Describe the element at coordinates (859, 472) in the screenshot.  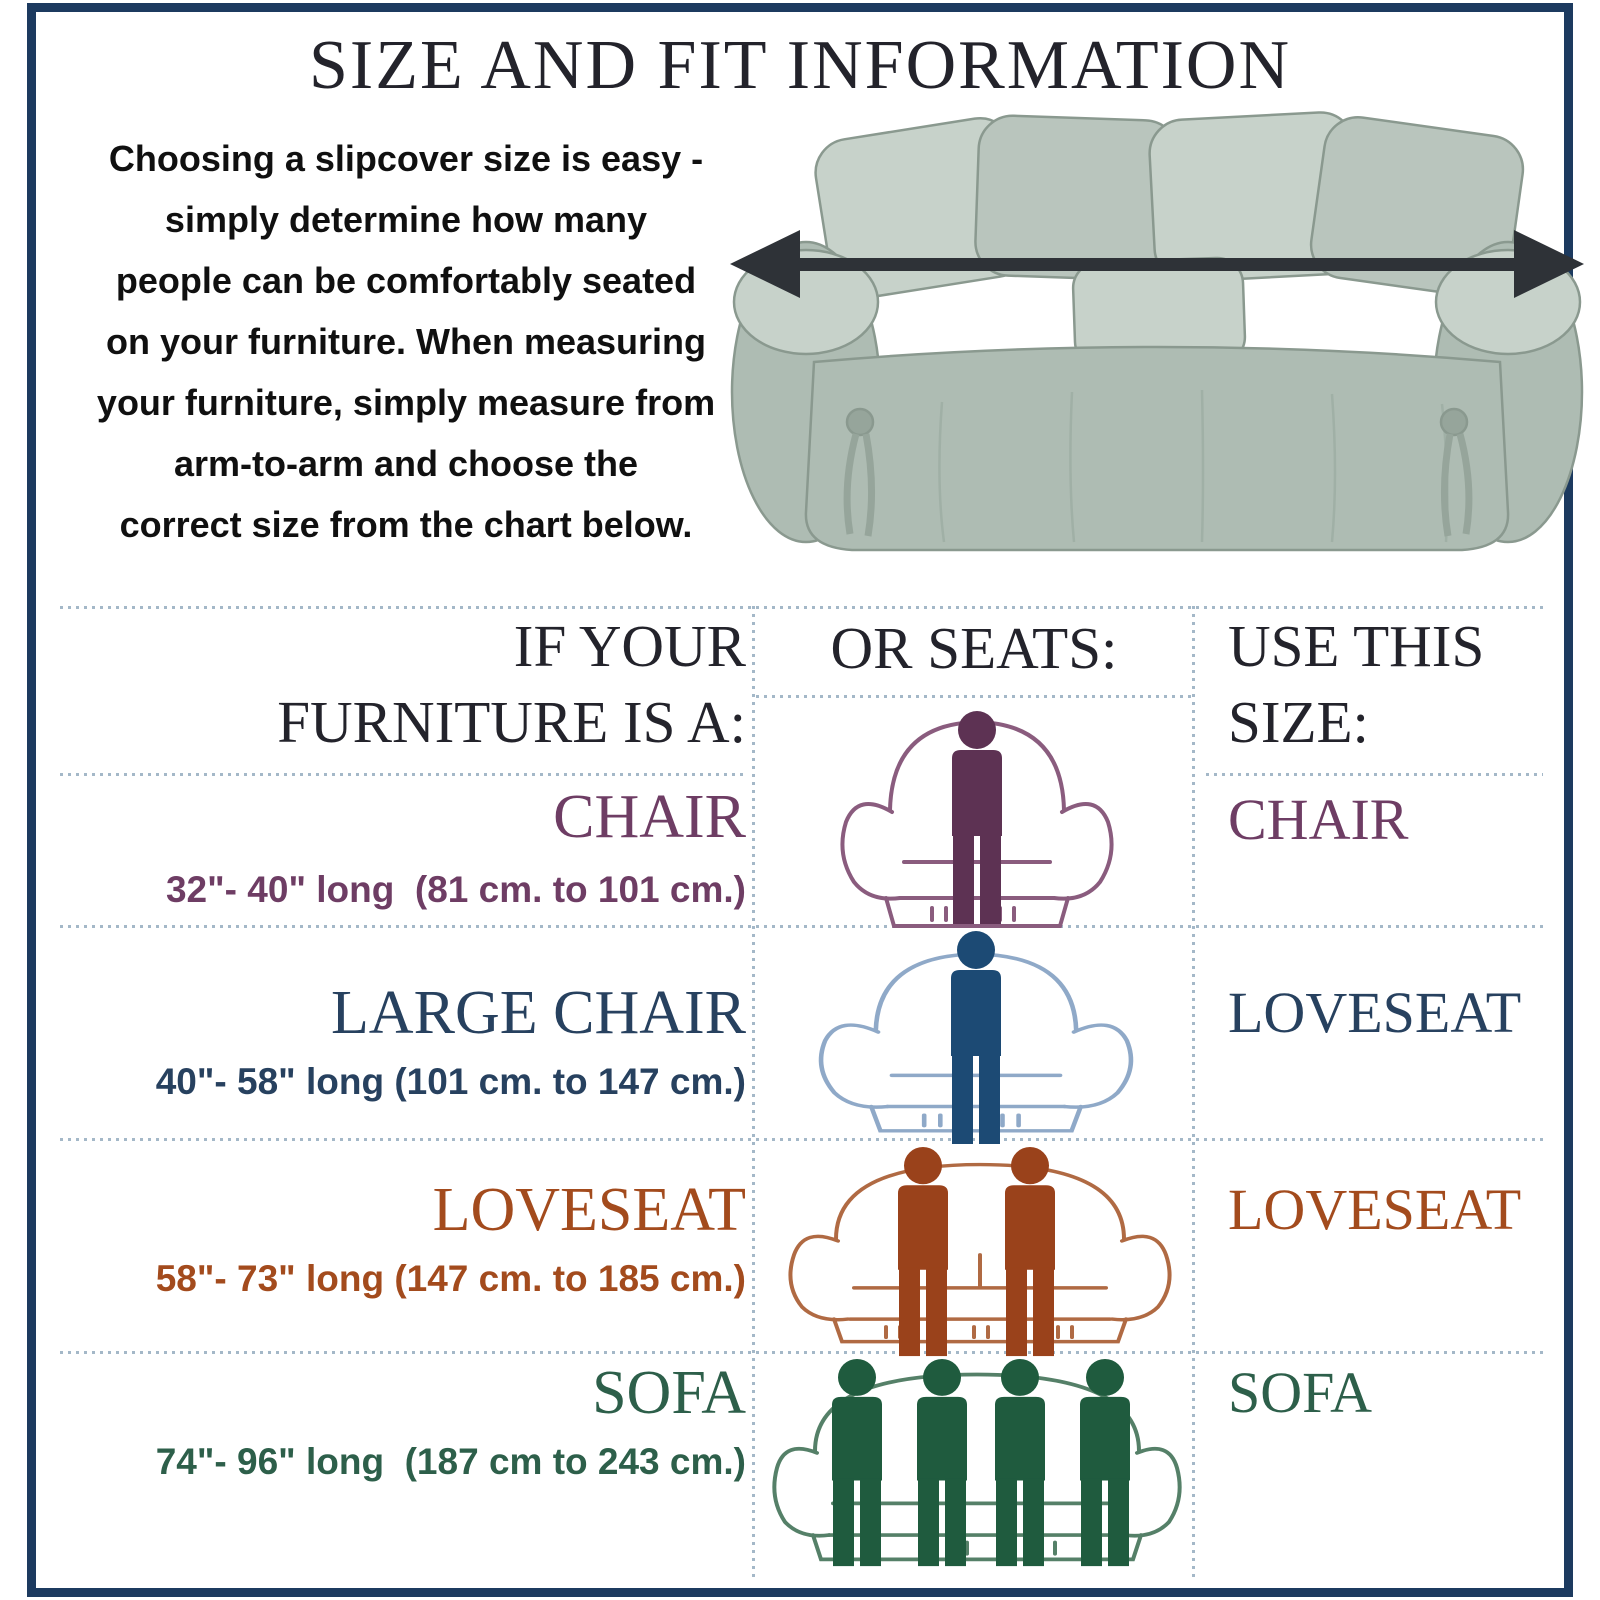
I see `arm-tie-left` at that location.